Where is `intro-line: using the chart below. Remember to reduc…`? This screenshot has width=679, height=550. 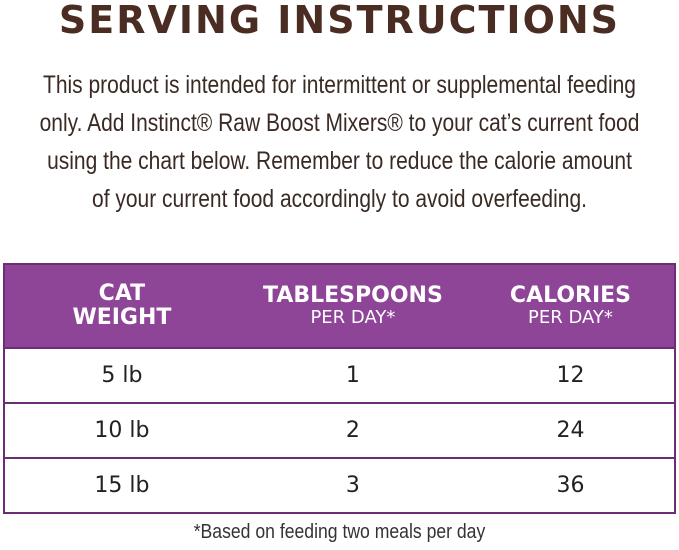 intro-line: using the chart below. Remember to reduc… is located at coordinates (339, 161).